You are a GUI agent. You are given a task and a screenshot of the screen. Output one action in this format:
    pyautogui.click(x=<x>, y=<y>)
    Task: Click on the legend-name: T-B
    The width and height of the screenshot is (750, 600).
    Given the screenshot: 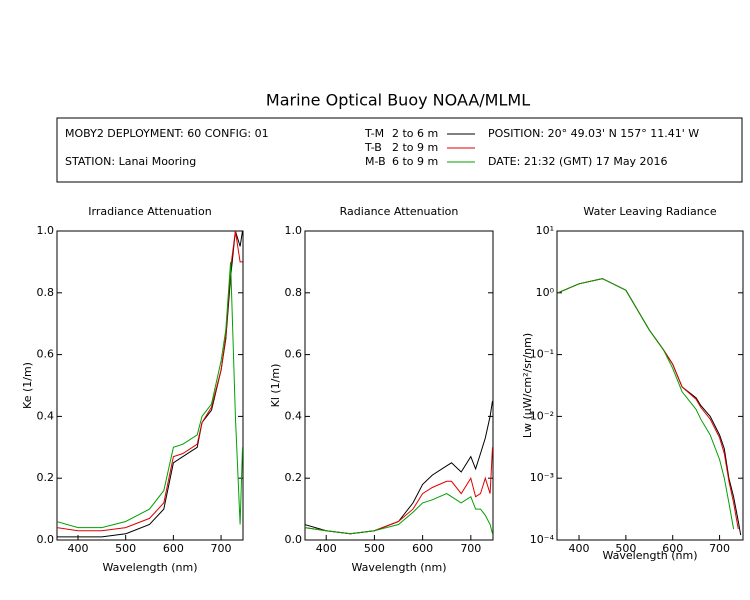 What is the action you would take?
    pyautogui.click(x=373, y=147)
    